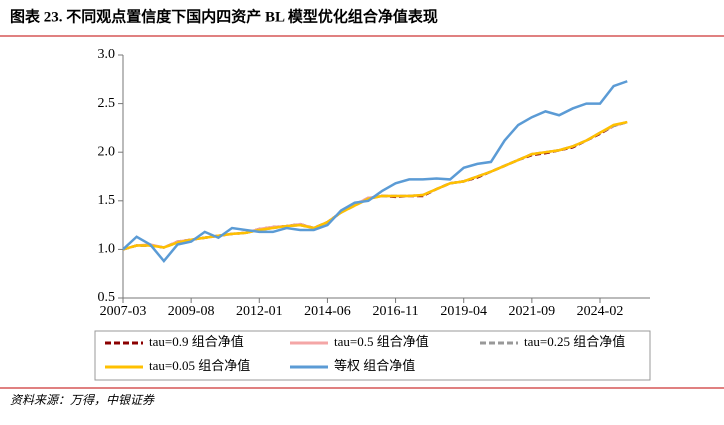 The image size is (724, 425). Describe the element at coordinates (107, 151) in the screenshot. I see `y-tick-label: 2.0` at that location.